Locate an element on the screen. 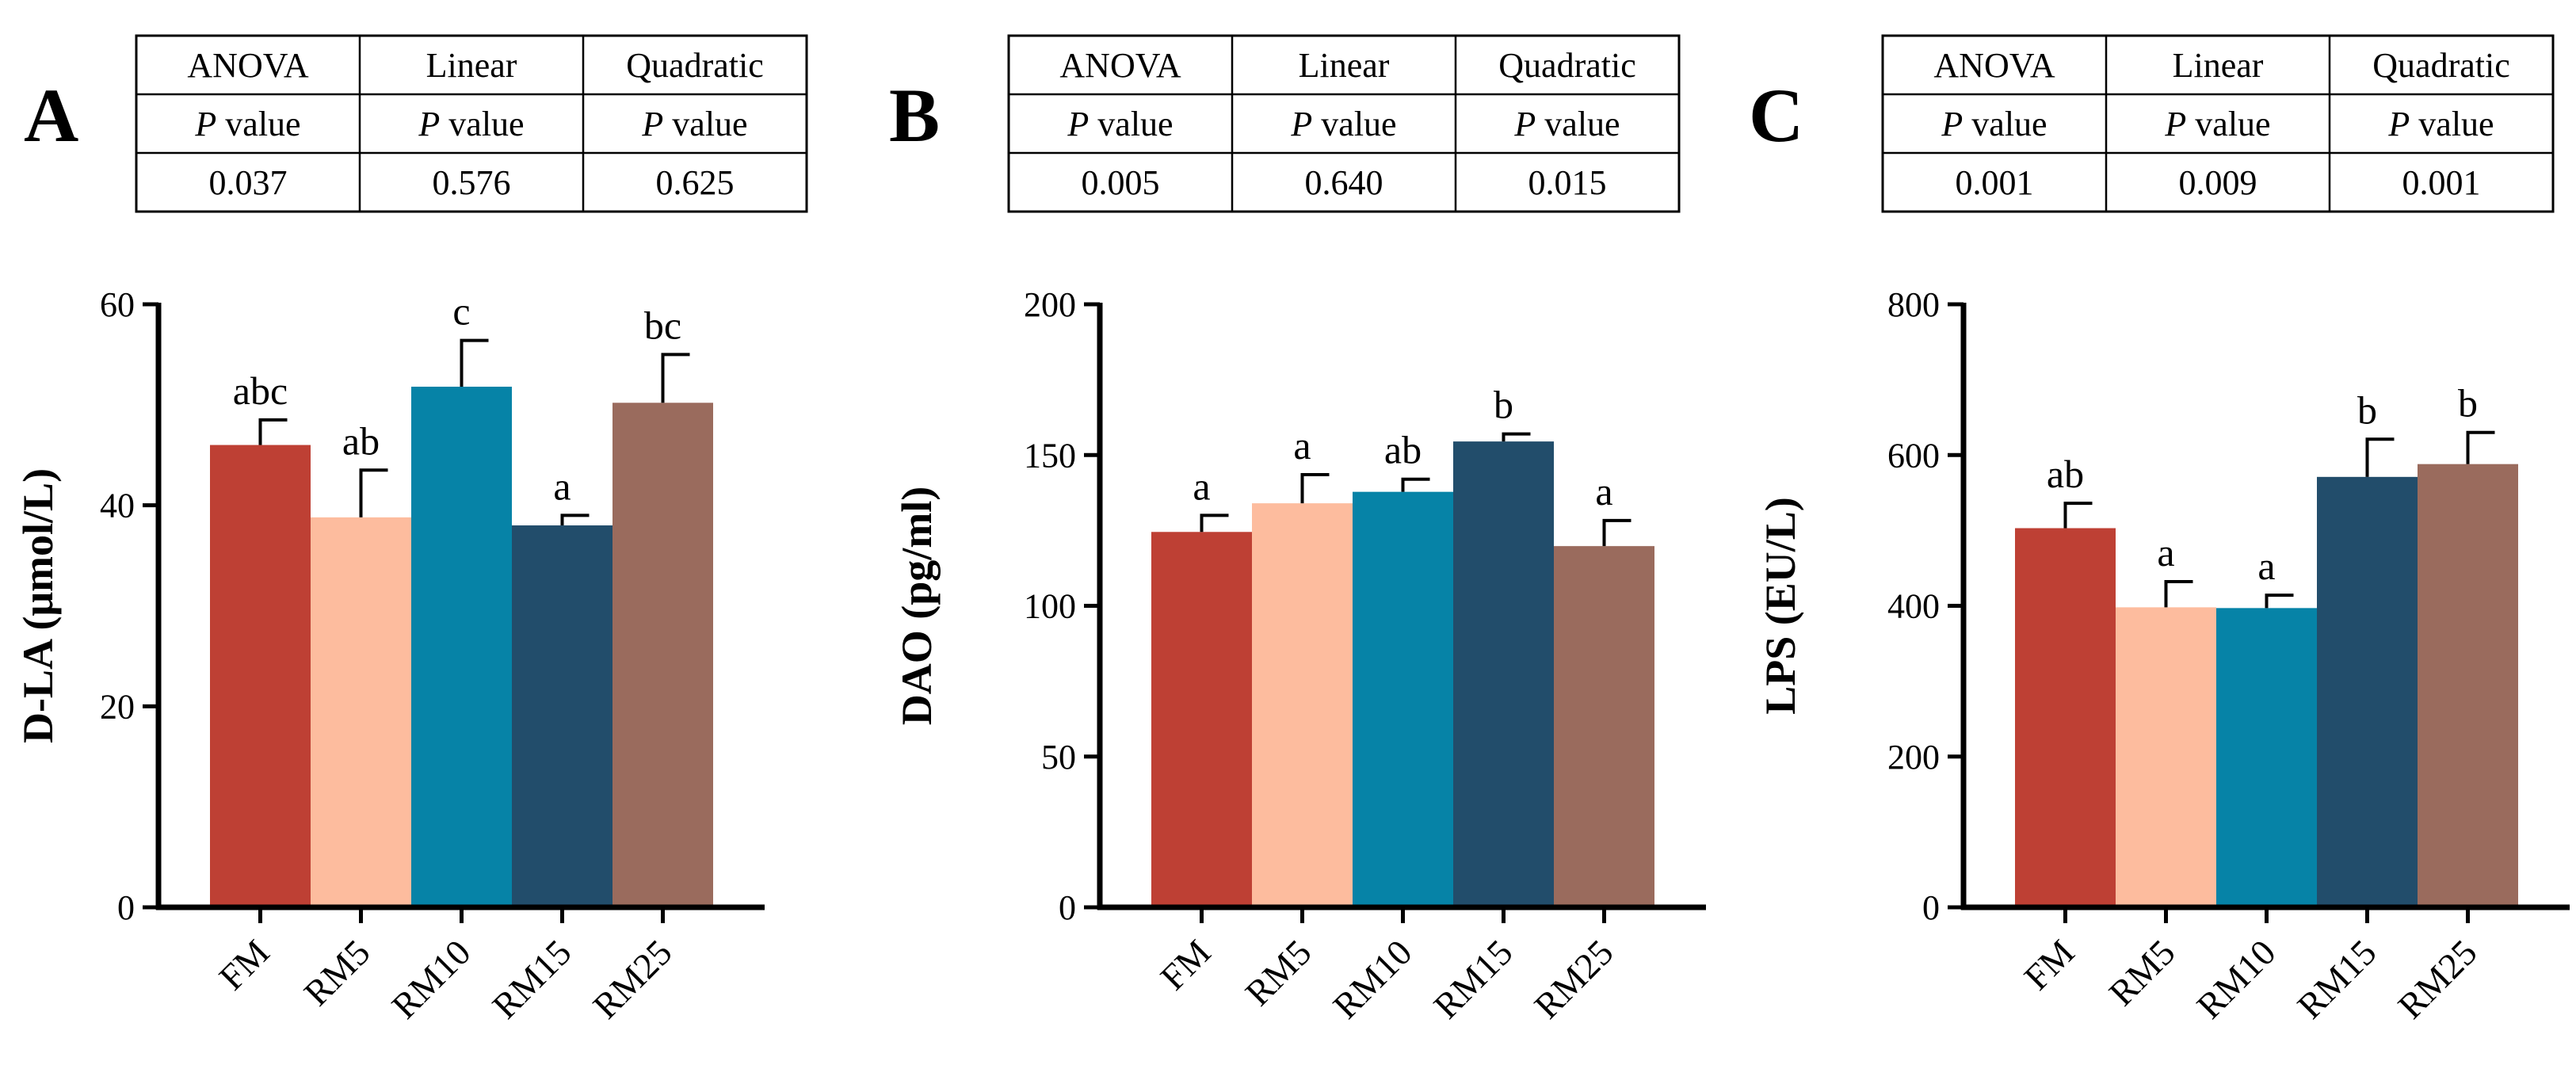  panel-c-letter-rm15: b is located at coordinates (2367, 410).